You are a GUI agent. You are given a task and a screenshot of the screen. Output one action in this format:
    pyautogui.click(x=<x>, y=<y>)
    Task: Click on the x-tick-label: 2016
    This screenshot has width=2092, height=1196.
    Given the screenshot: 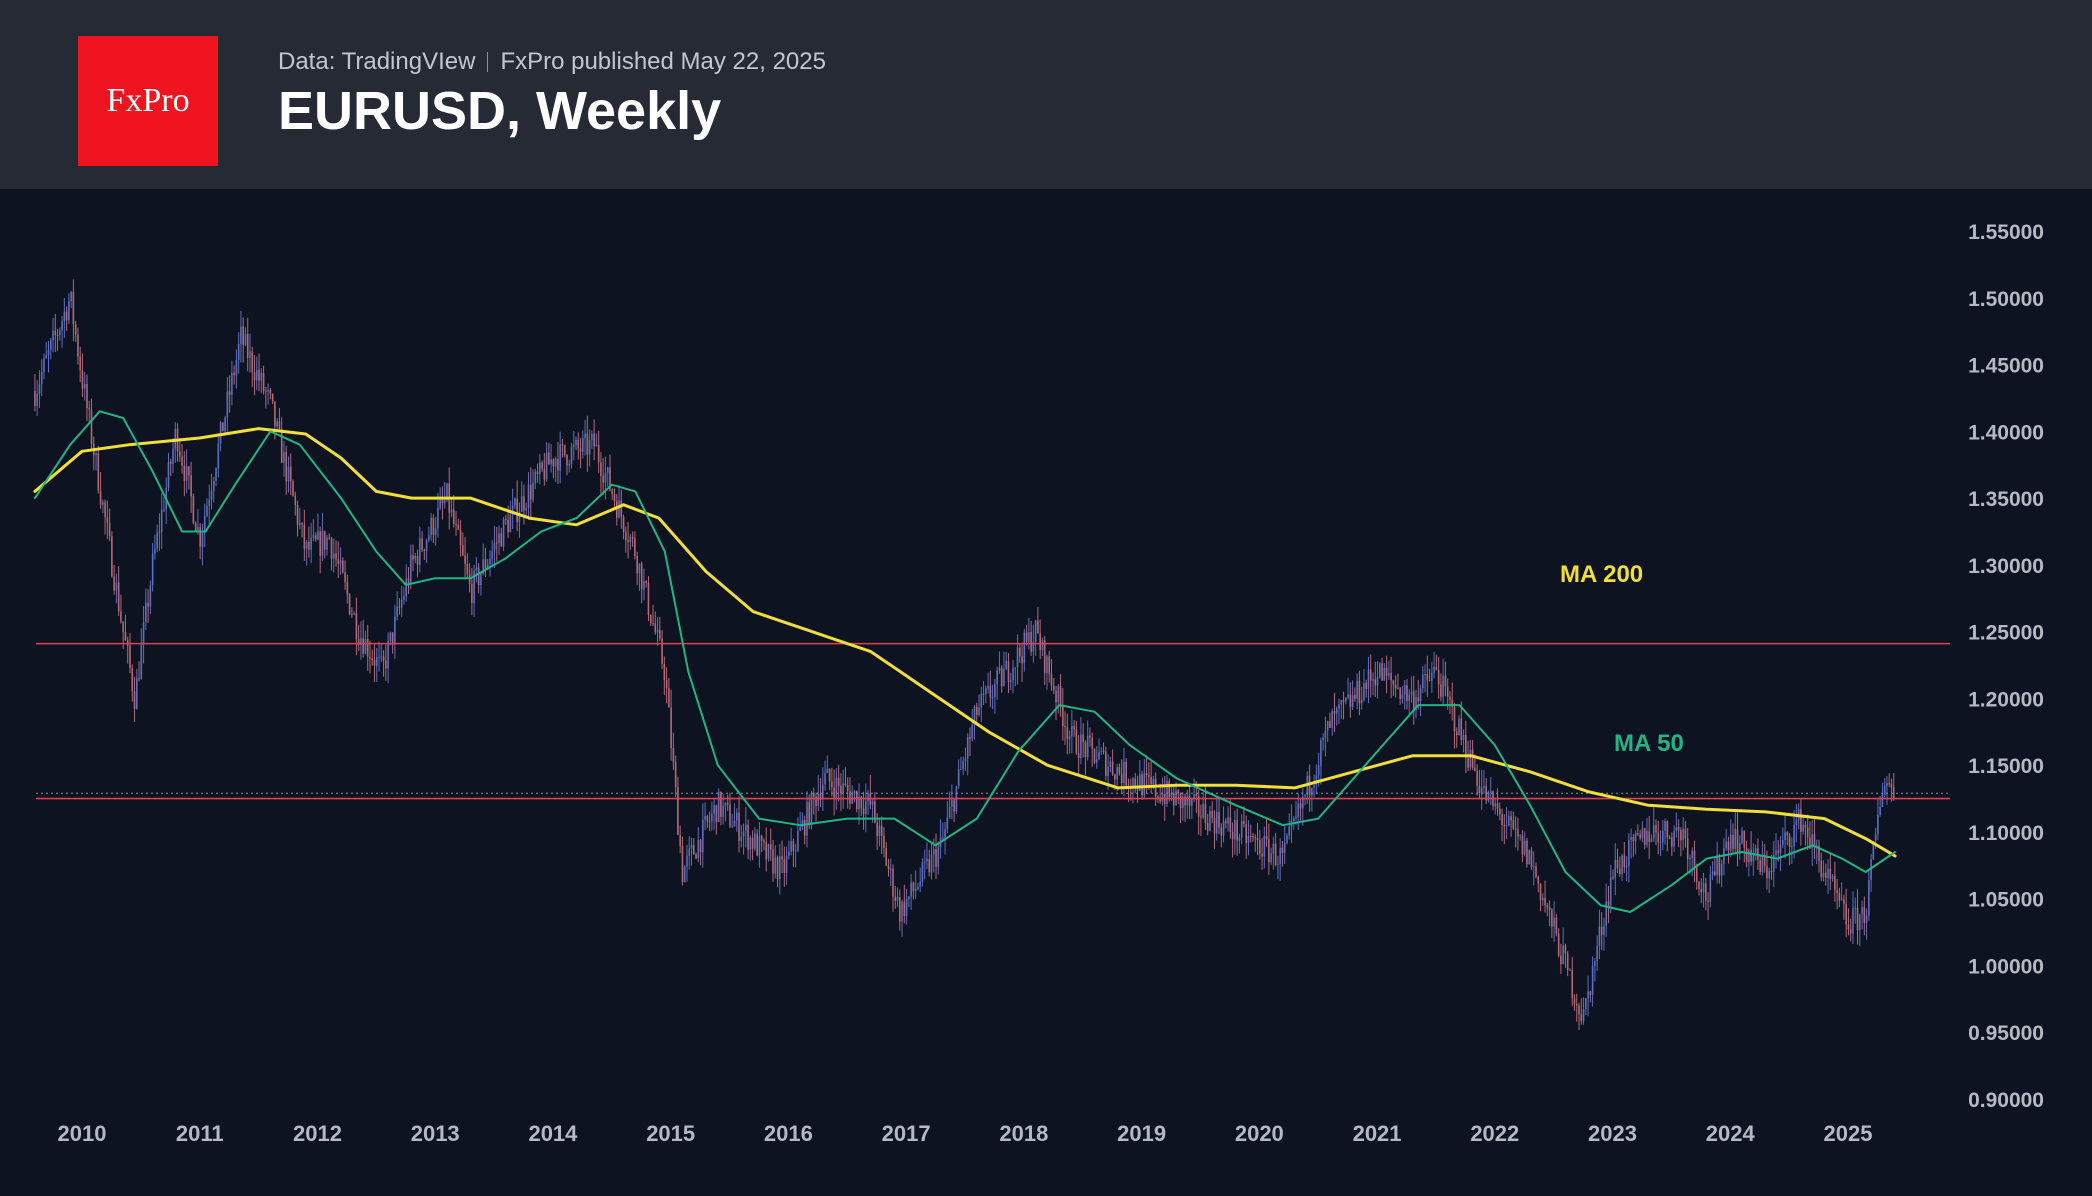 What is the action you would take?
    pyautogui.click(x=788, y=1133)
    